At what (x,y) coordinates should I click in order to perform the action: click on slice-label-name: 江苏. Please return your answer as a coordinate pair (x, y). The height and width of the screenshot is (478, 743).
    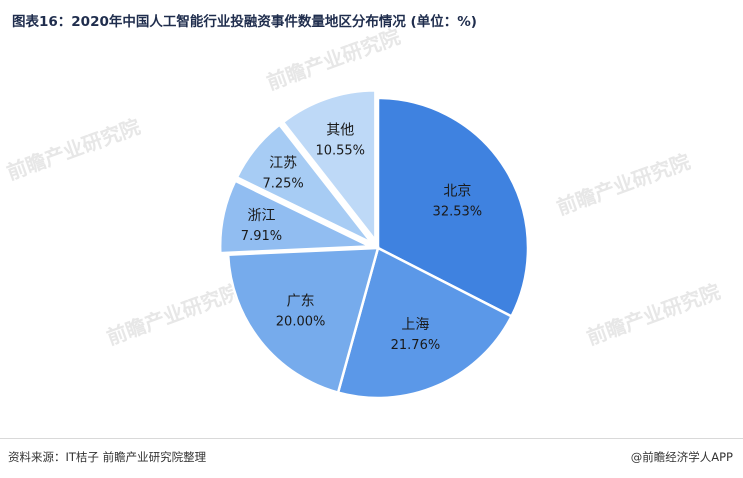
    Looking at the image, I should click on (283, 163).